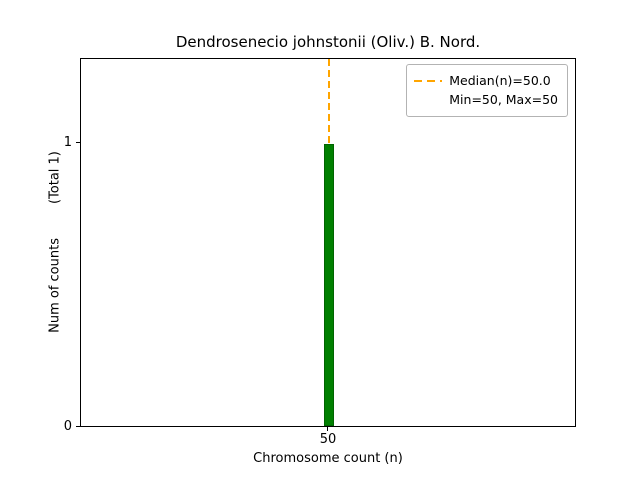 The height and width of the screenshot is (480, 640). I want to click on x-axis-label: Chromosome count (n), so click(328, 458).